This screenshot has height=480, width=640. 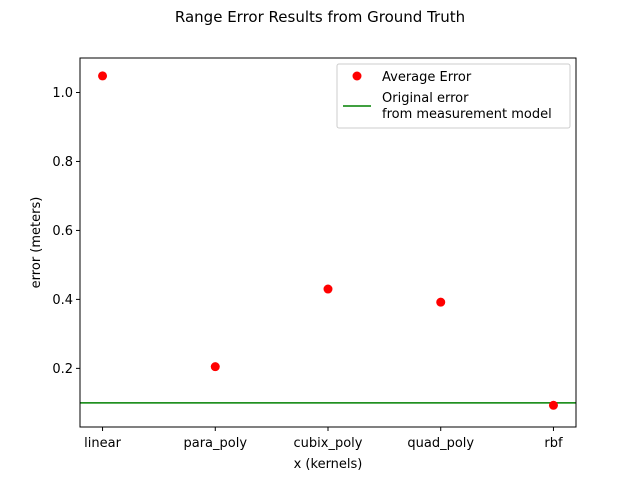 I want to click on x-axis-label: x (kernels), so click(x=328, y=464).